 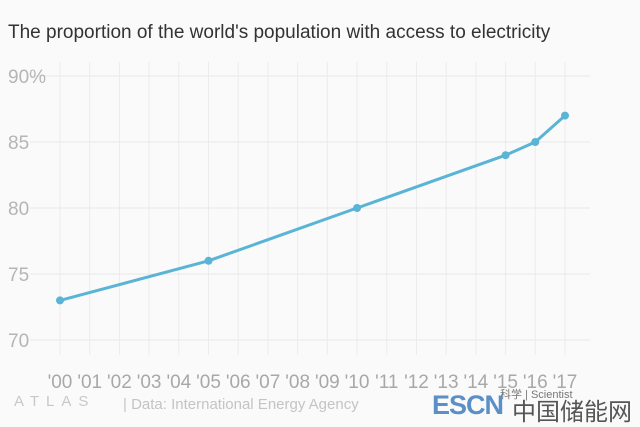 I want to click on x-tick-label: '07, so click(x=268, y=382).